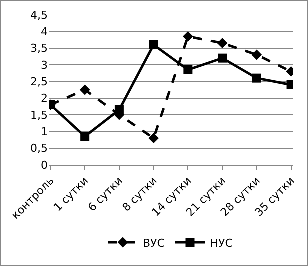 The width and height of the screenshot is (308, 266). Describe the element at coordinates (222, 243) in the screenshot. I see `legend-label: НУС` at that location.